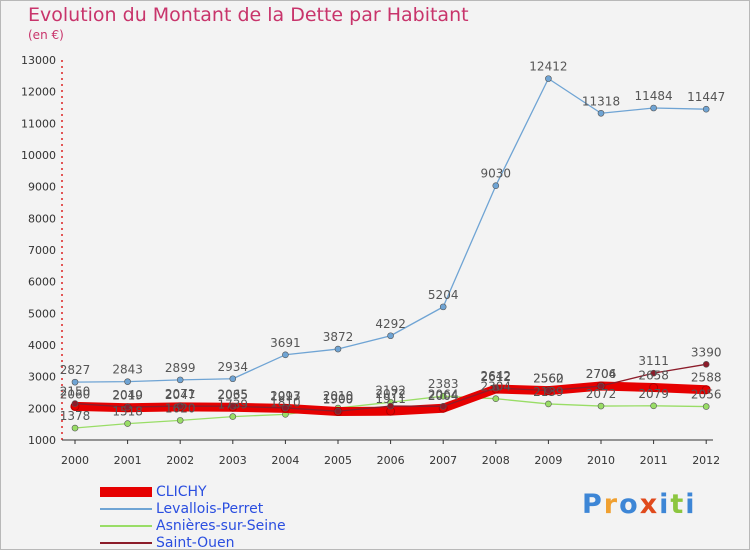 The height and width of the screenshot is (551, 750). Describe the element at coordinates (496, 174) in the screenshot. I see `data-label: 9030` at that location.